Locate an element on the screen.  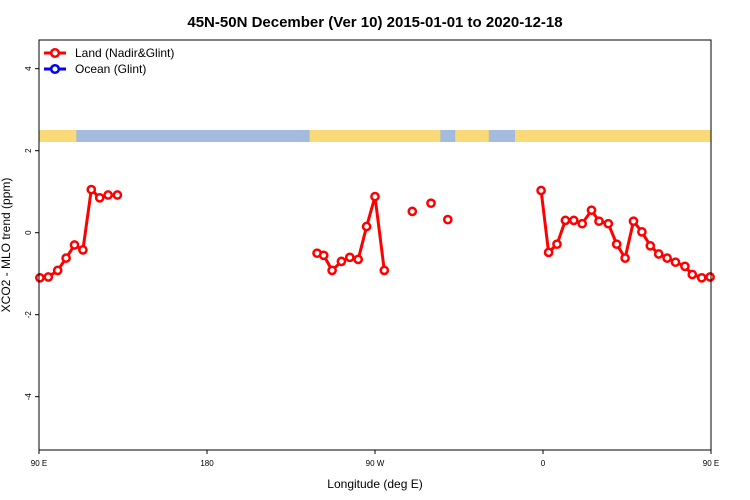
map-land-areas is located at coordinates (375, 136).